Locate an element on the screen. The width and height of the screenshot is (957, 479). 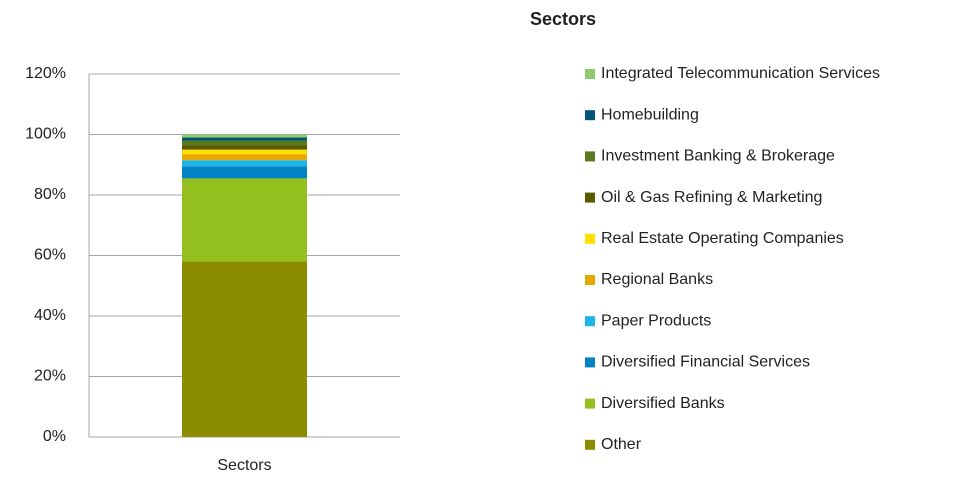
legend-label: Real Estate Operating Companies is located at coordinates (722, 238).